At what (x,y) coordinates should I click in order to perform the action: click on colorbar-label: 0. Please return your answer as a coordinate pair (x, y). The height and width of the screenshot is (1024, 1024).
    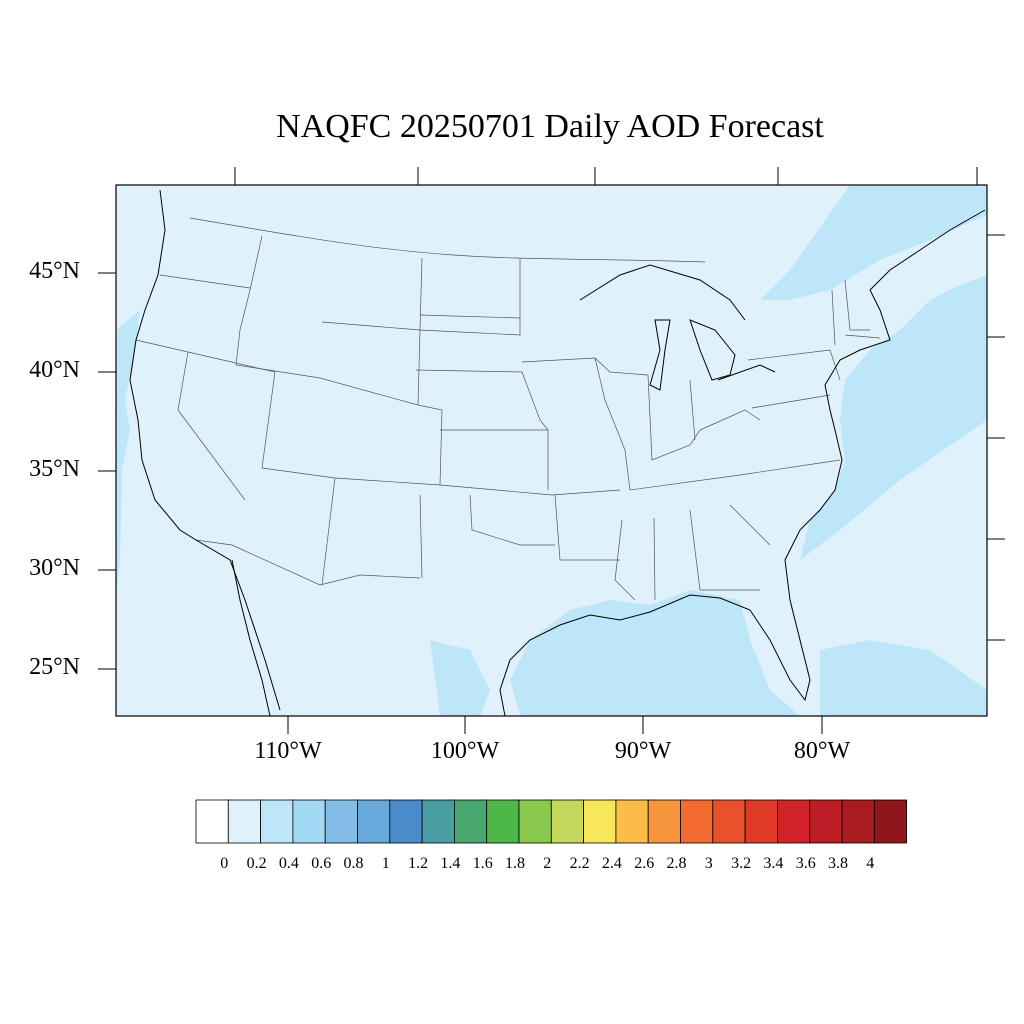
    Looking at the image, I should click on (224, 863).